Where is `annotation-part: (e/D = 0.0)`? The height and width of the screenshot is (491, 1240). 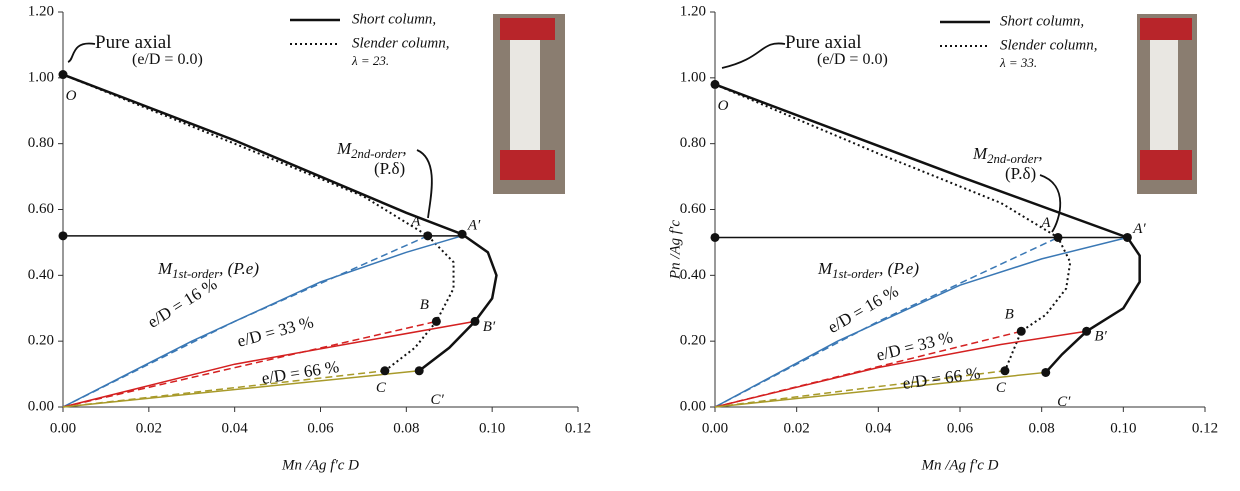
annotation-part: (e/D = 0.0) is located at coordinates (167, 59).